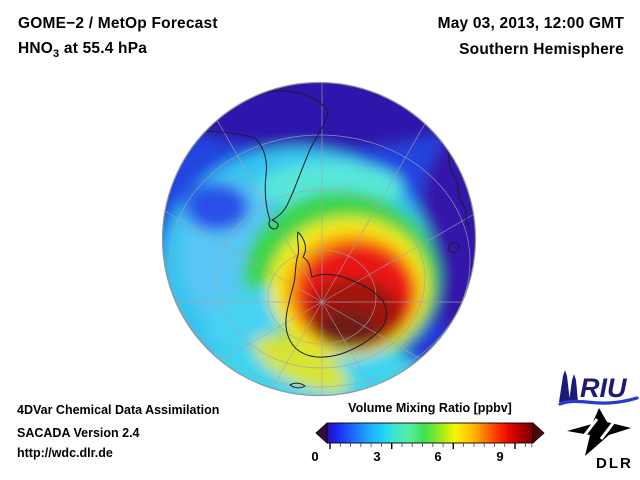  I want to click on assimilation-label: 4DVar Chemical Data Assimilation, so click(118, 410).